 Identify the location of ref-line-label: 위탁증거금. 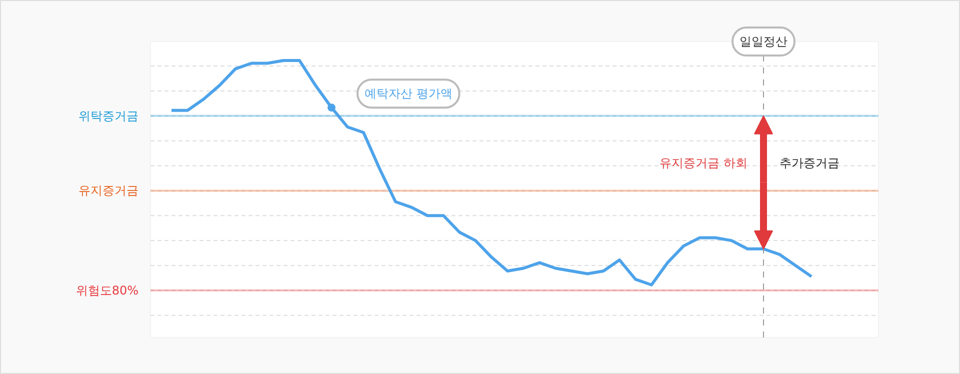
(108, 115).